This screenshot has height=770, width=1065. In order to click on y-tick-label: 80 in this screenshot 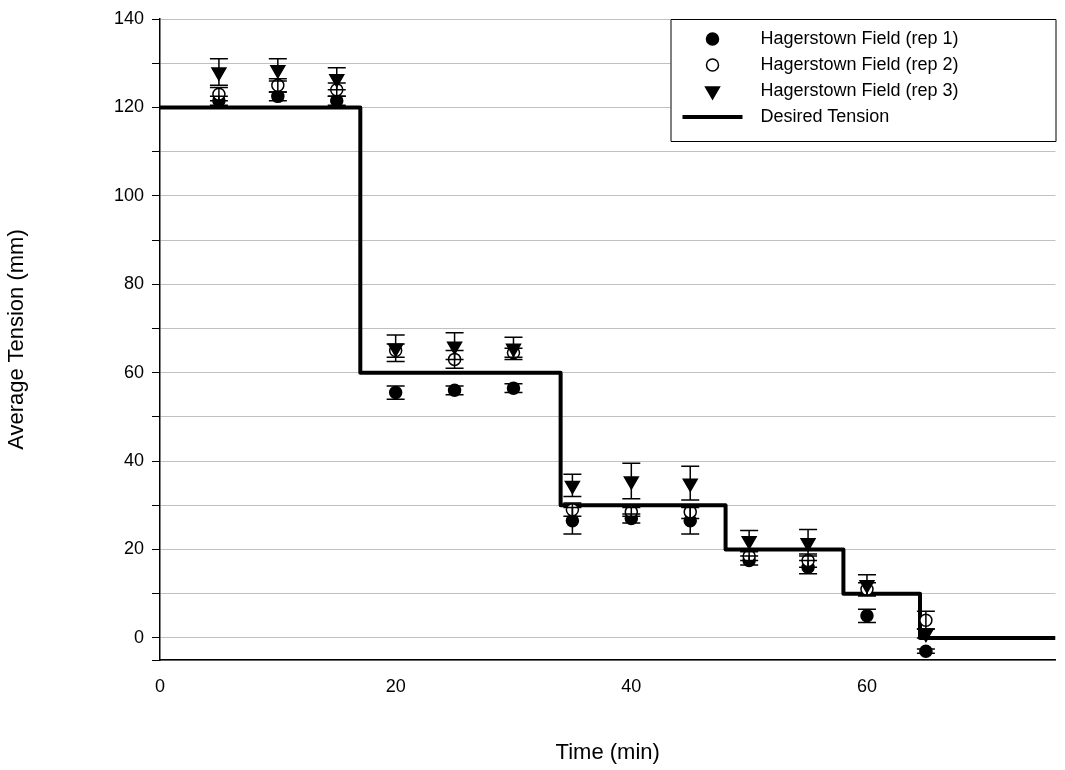, I will do `click(133, 283)`.